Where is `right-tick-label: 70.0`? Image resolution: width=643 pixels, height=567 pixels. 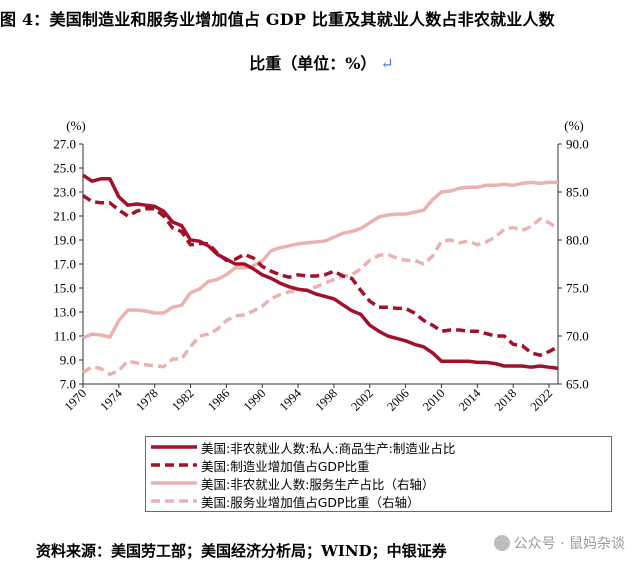 right-tick-label: 70.0 is located at coordinates (577, 336).